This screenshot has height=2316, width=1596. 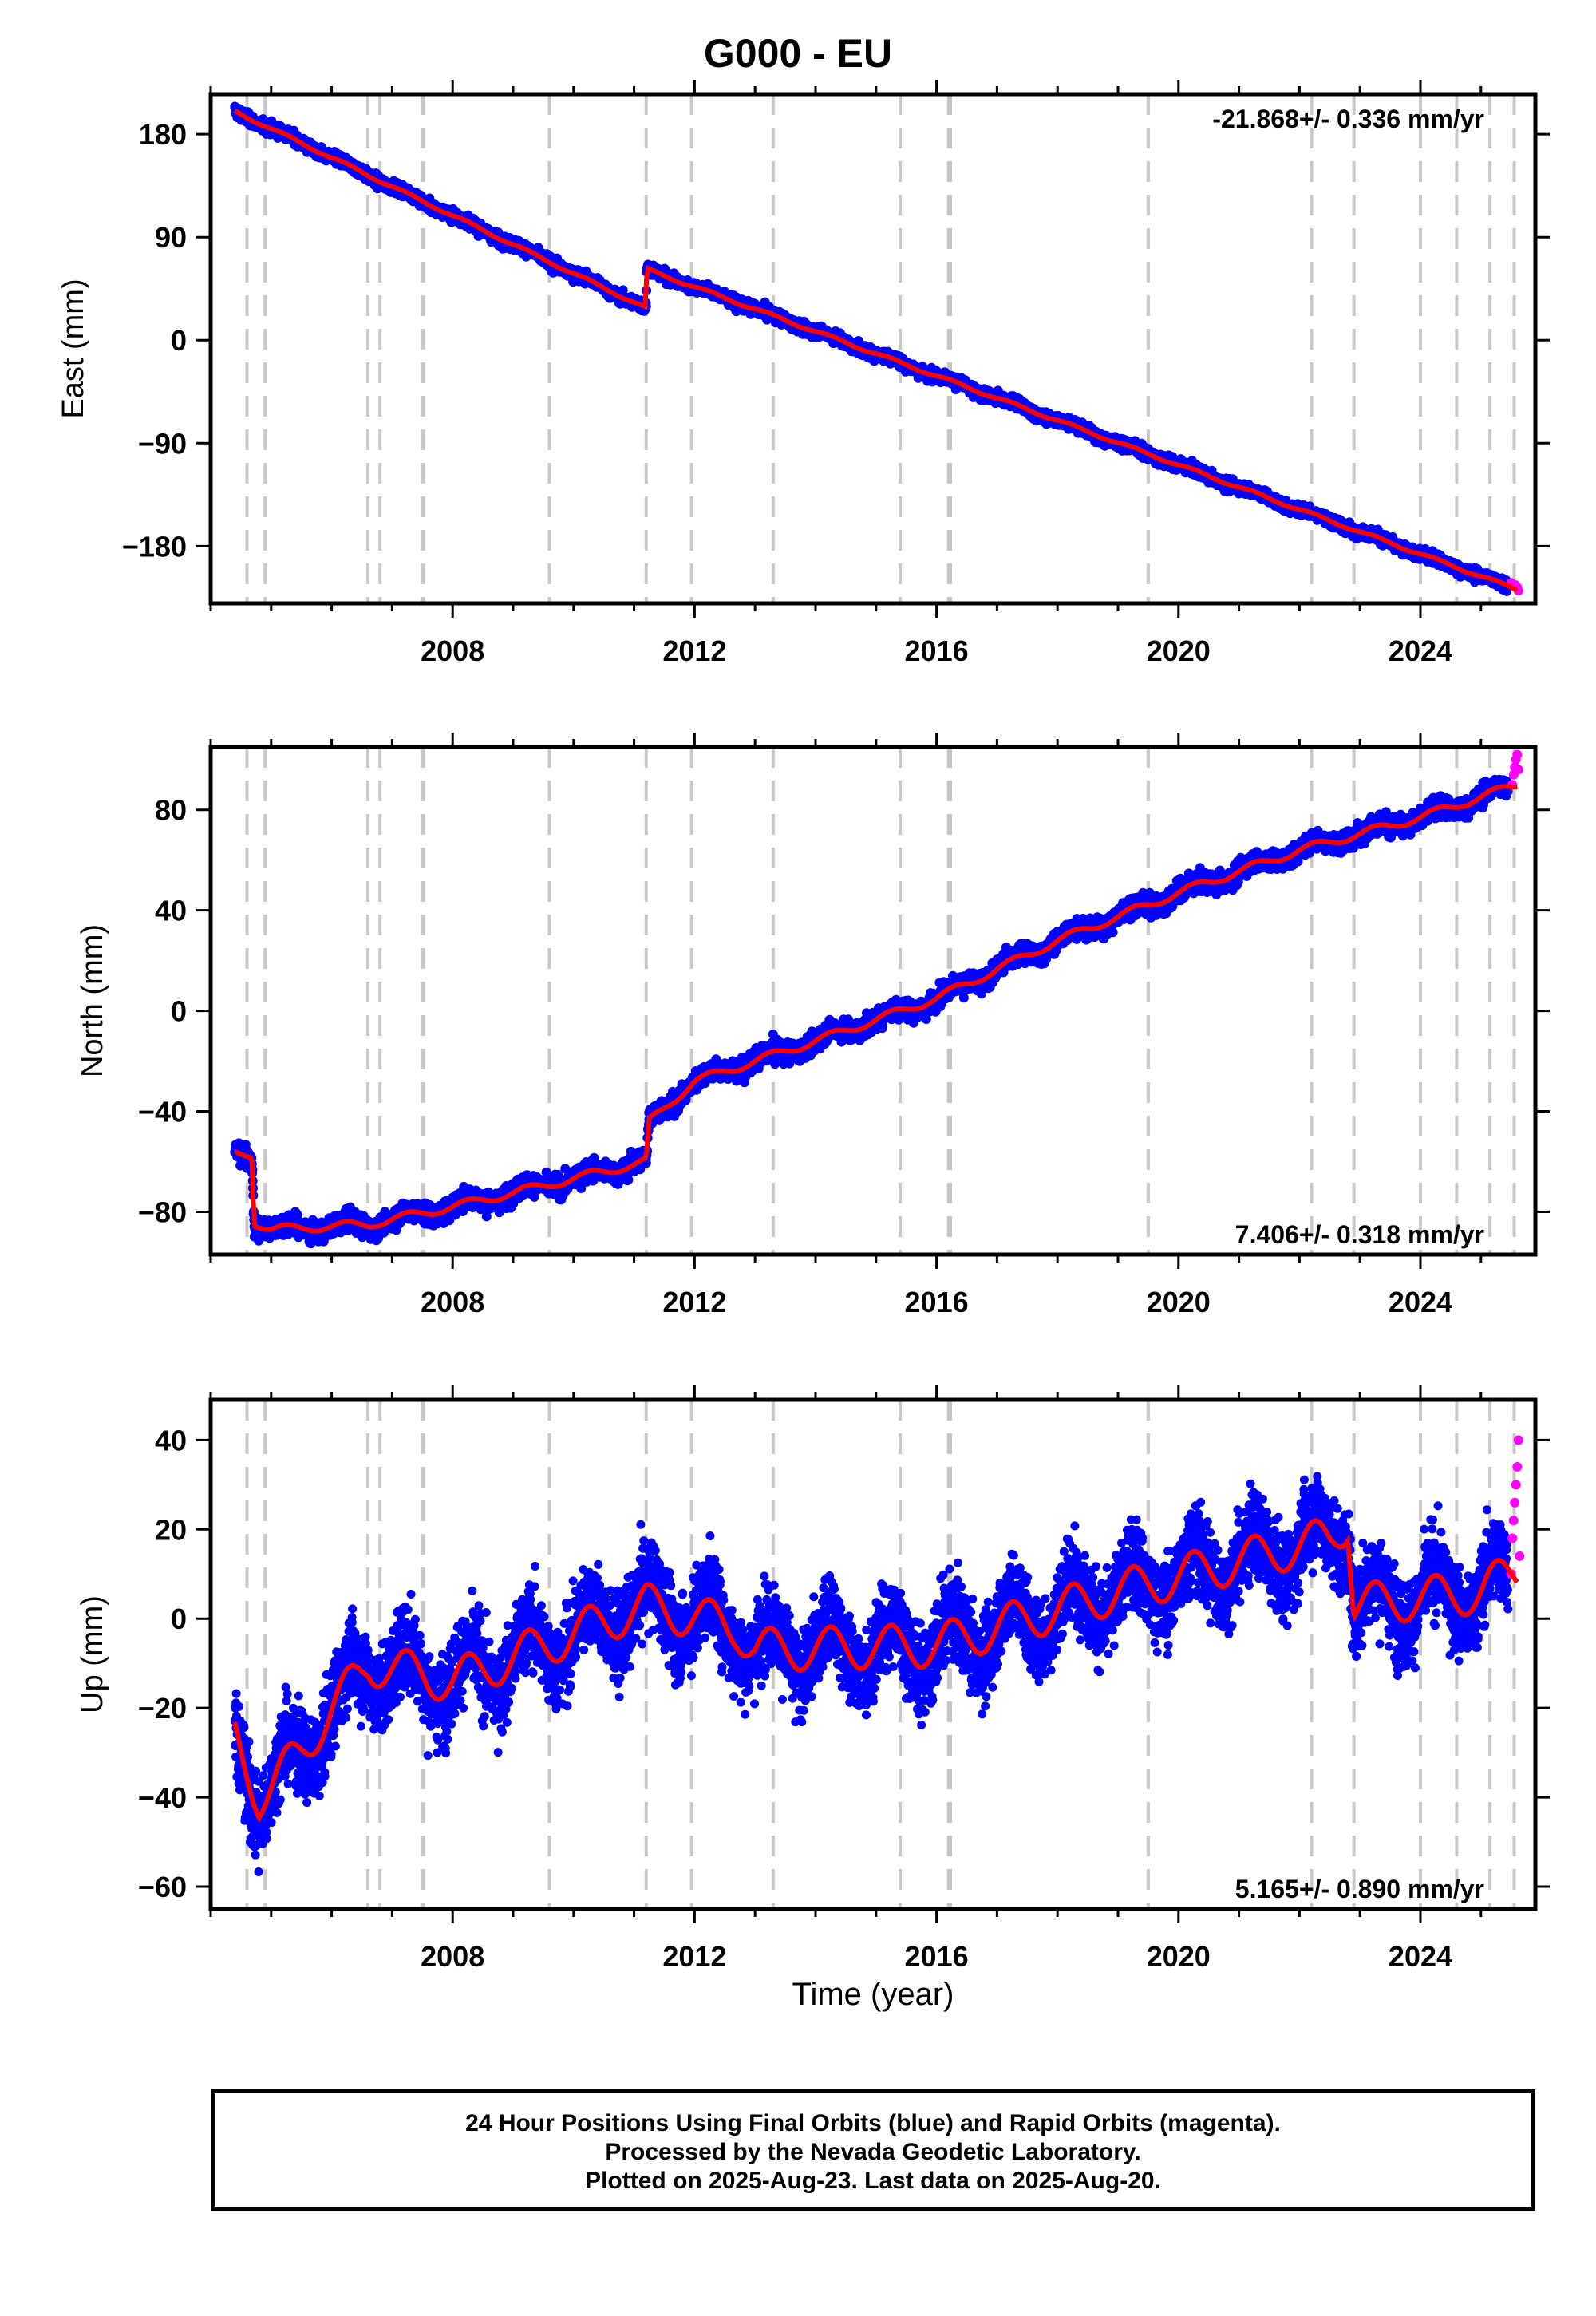 What do you see at coordinates (798, 53) in the screenshot?
I see `chart-title: G000 - EU` at bounding box center [798, 53].